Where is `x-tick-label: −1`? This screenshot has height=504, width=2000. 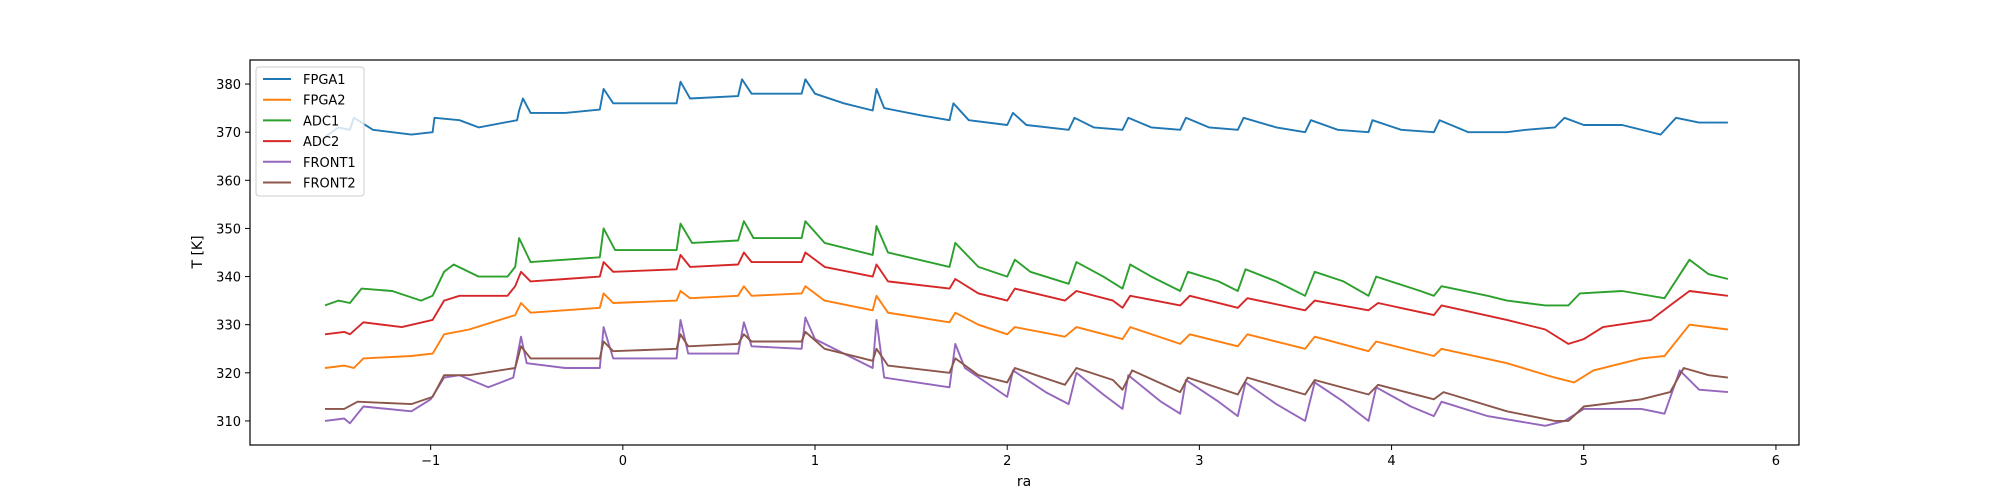
x-tick-label: −1 is located at coordinates (430, 461).